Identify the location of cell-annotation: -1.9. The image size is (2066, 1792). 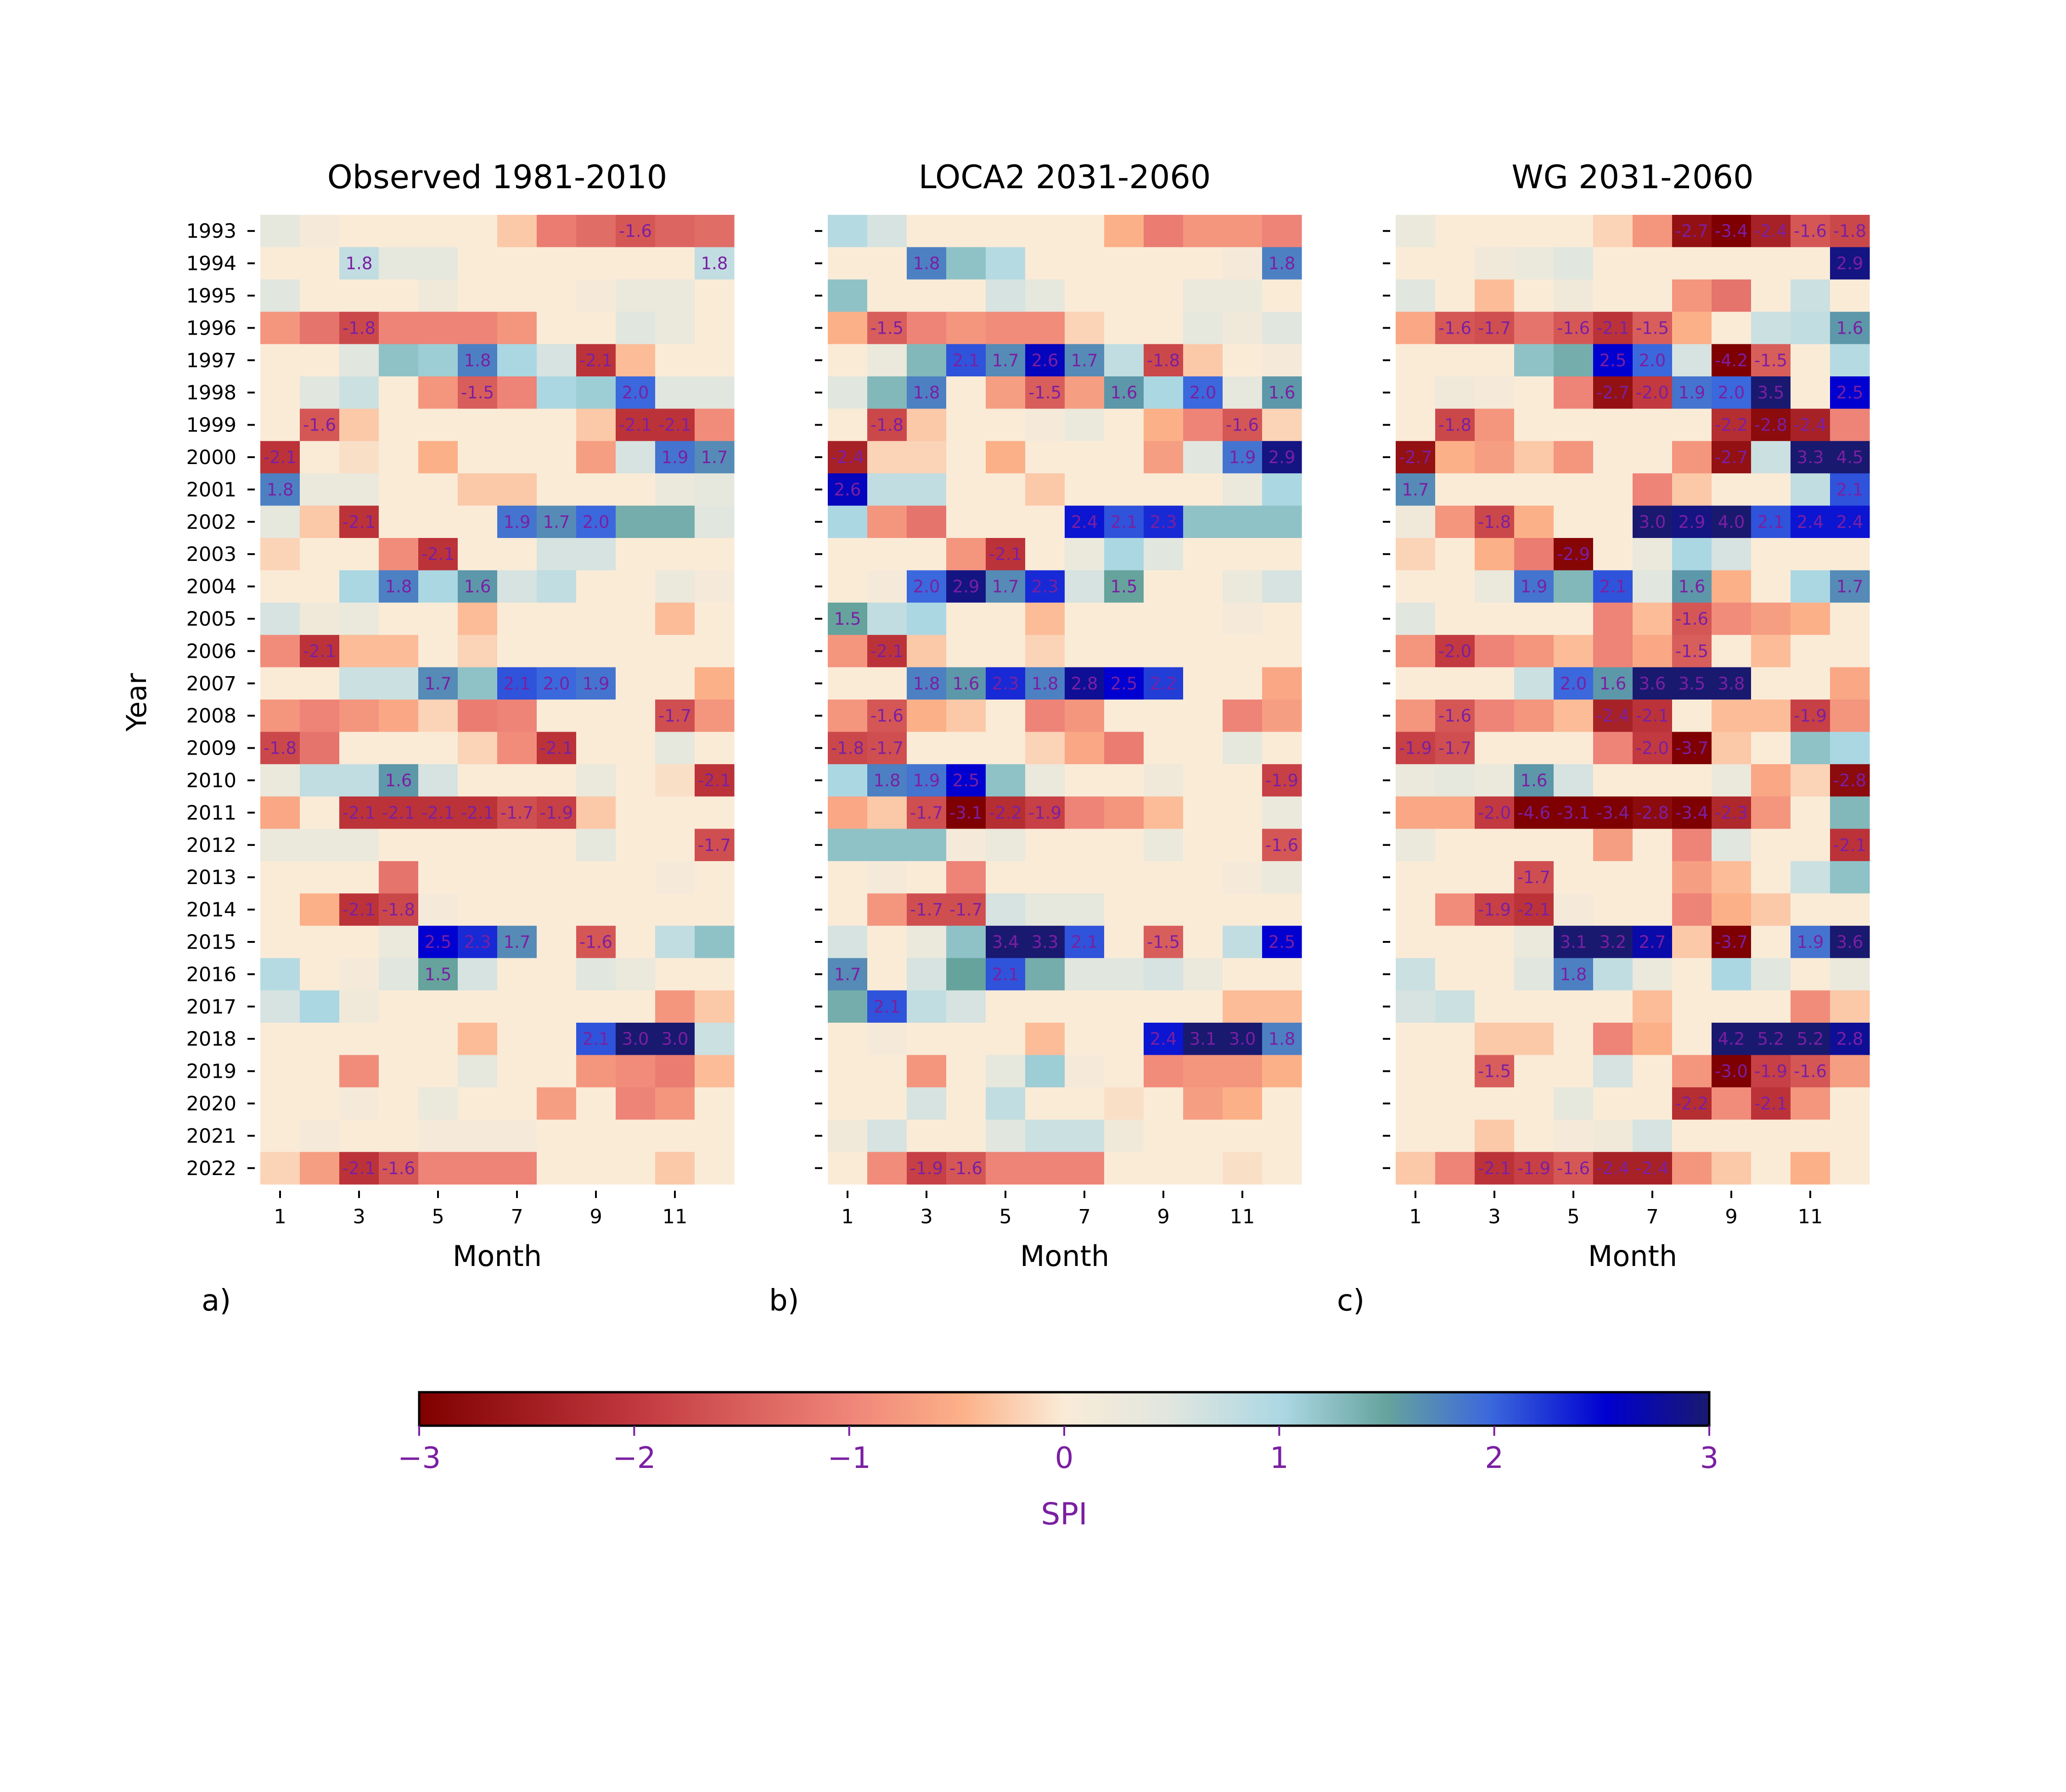
(1770, 1071).